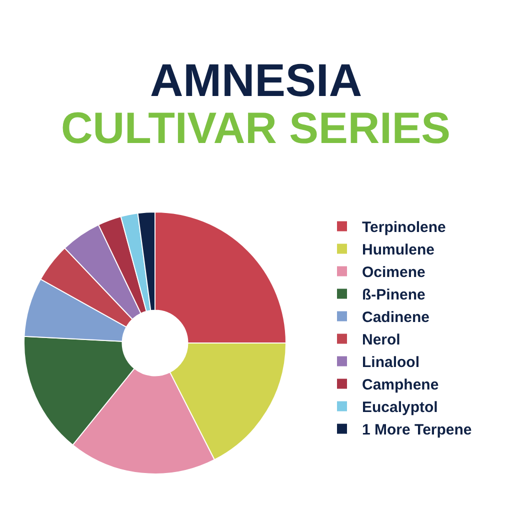  I want to click on legend-label: Linalool, so click(391, 363).